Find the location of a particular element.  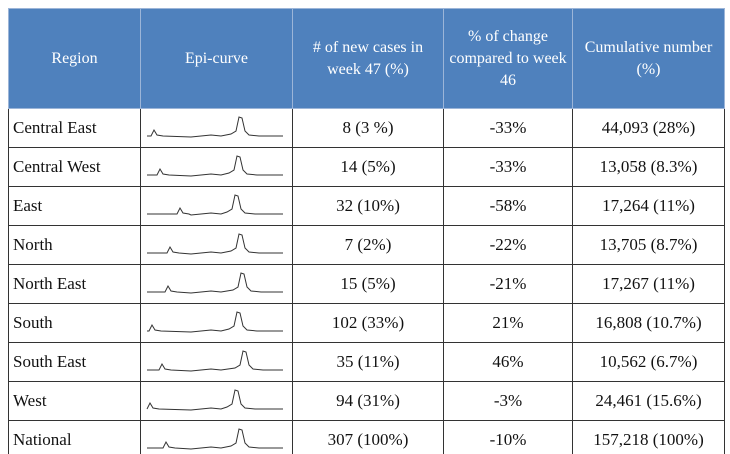

region-cell: National is located at coordinates (74, 437).